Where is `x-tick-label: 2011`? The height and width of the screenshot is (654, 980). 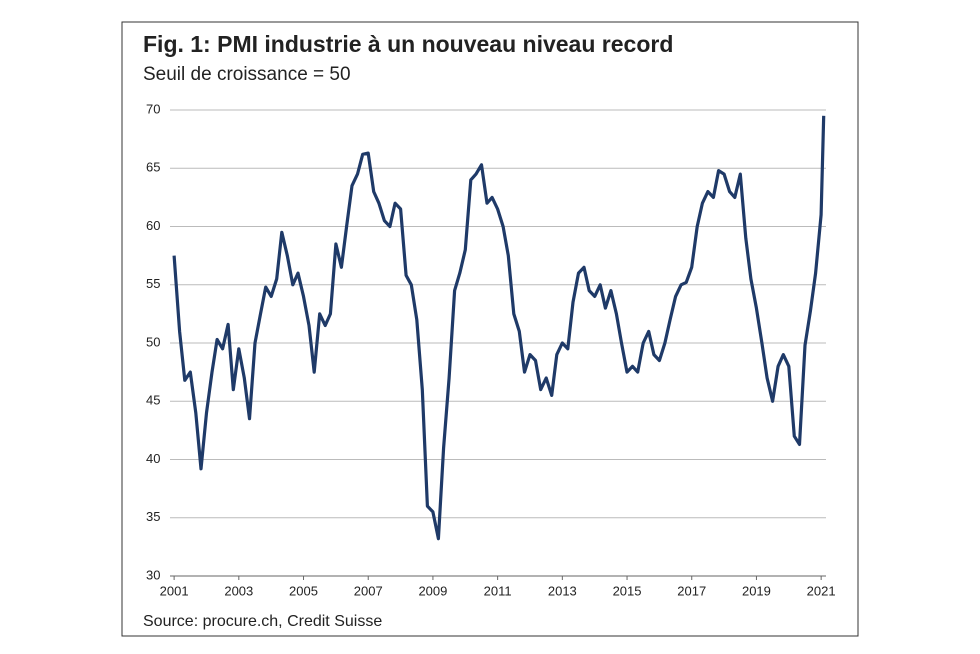 x-tick-label: 2011 is located at coordinates (498, 590).